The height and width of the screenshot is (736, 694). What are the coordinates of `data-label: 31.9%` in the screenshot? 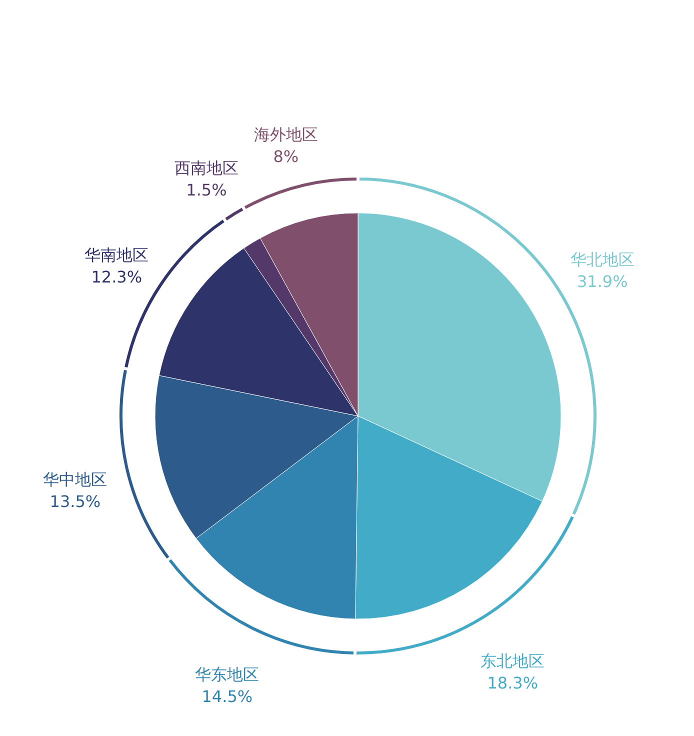 It's located at (602, 281).